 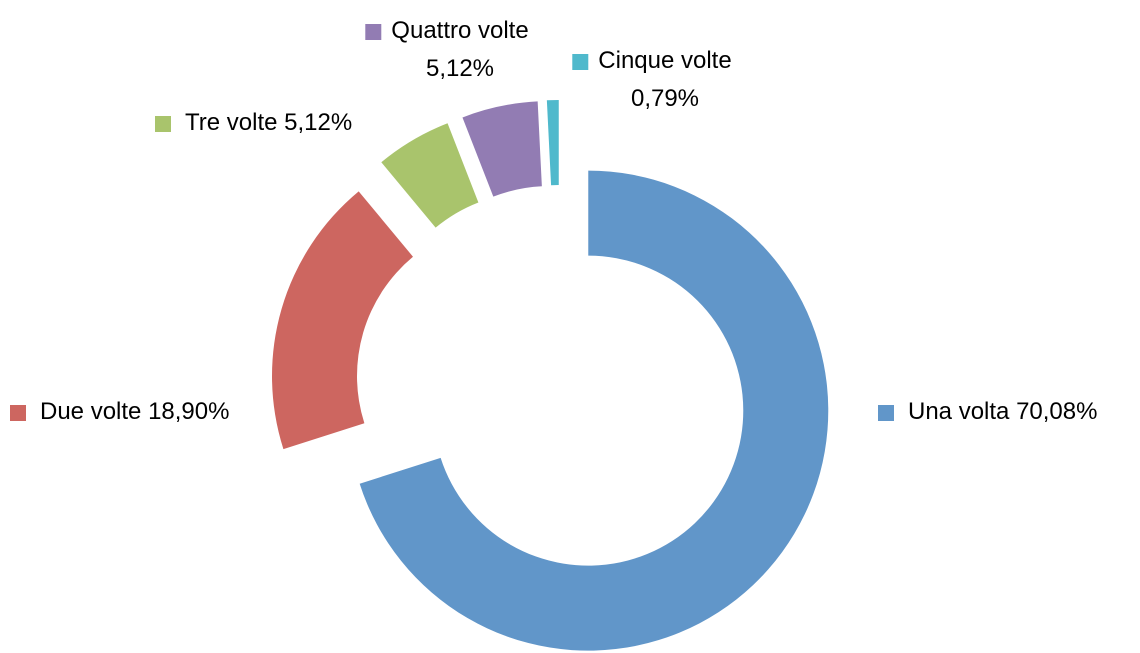 I want to click on data-label: Quattro volte 5,12%, so click(x=459, y=49).